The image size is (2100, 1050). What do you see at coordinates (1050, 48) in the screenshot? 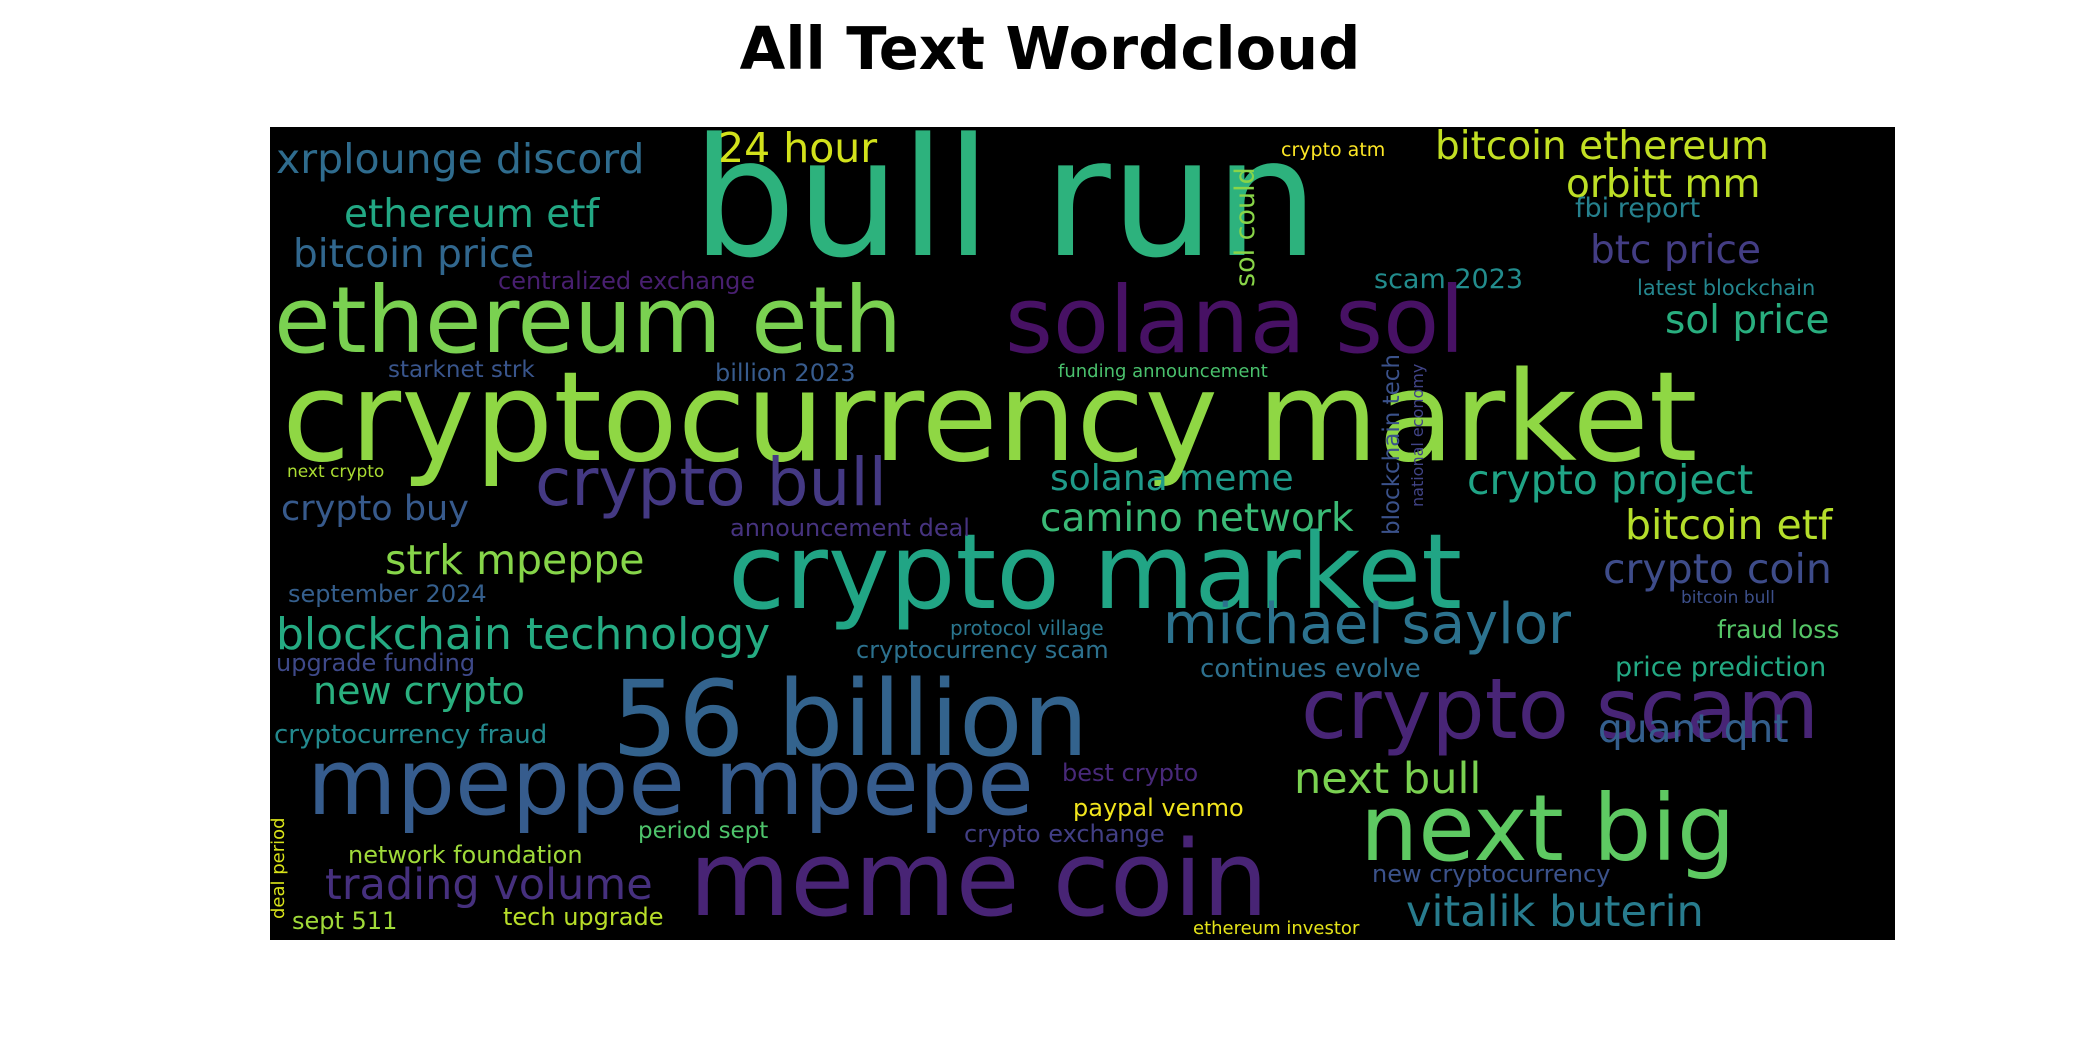
I see `chart-title: All Text Wordcloud` at bounding box center [1050, 48].